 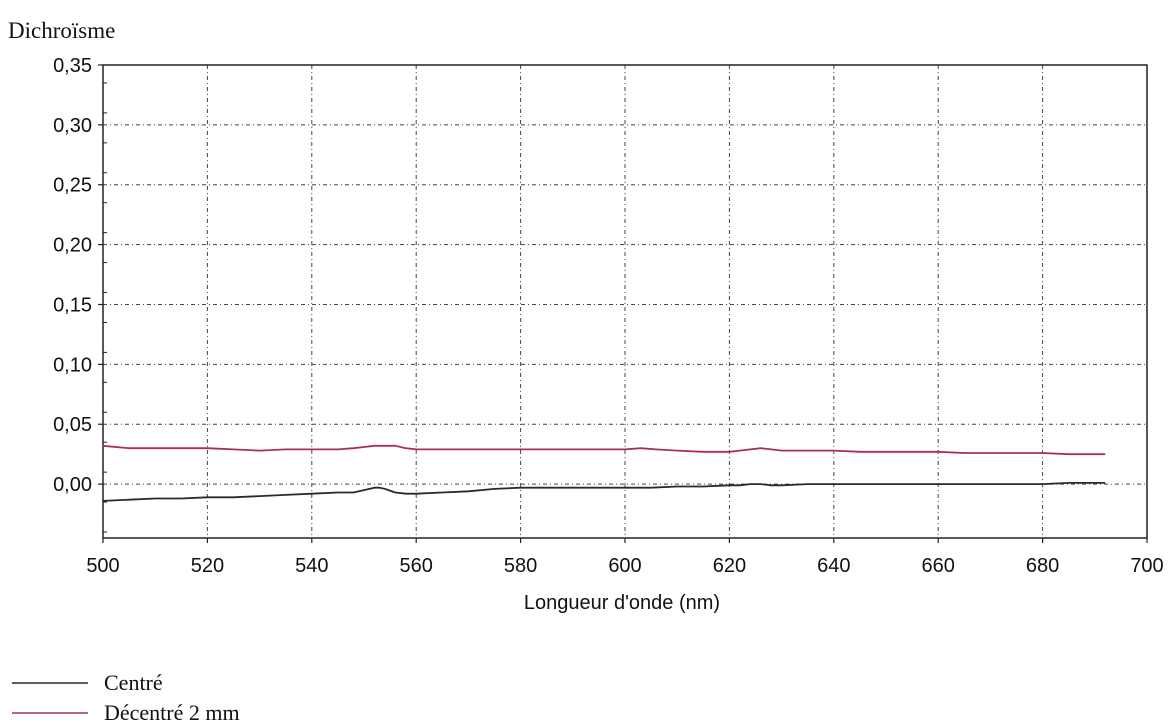 I want to click on legend-label: Décentré 2 mm, so click(x=172, y=712).